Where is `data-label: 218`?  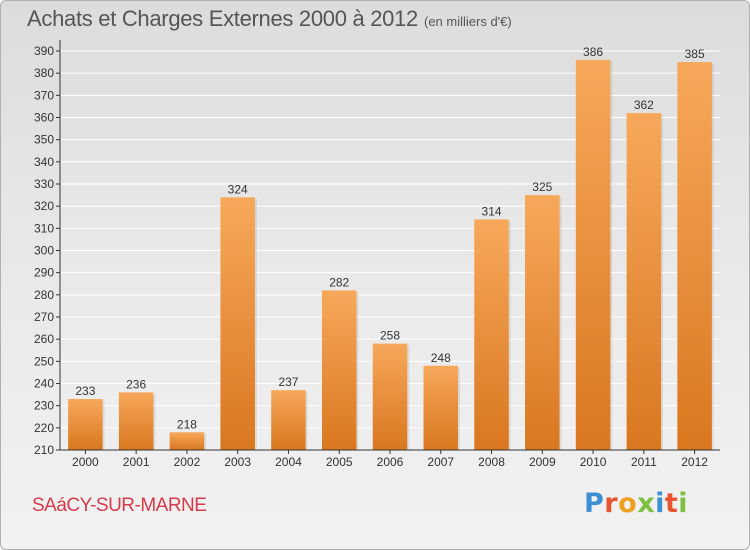
data-label: 218 is located at coordinates (187, 424).